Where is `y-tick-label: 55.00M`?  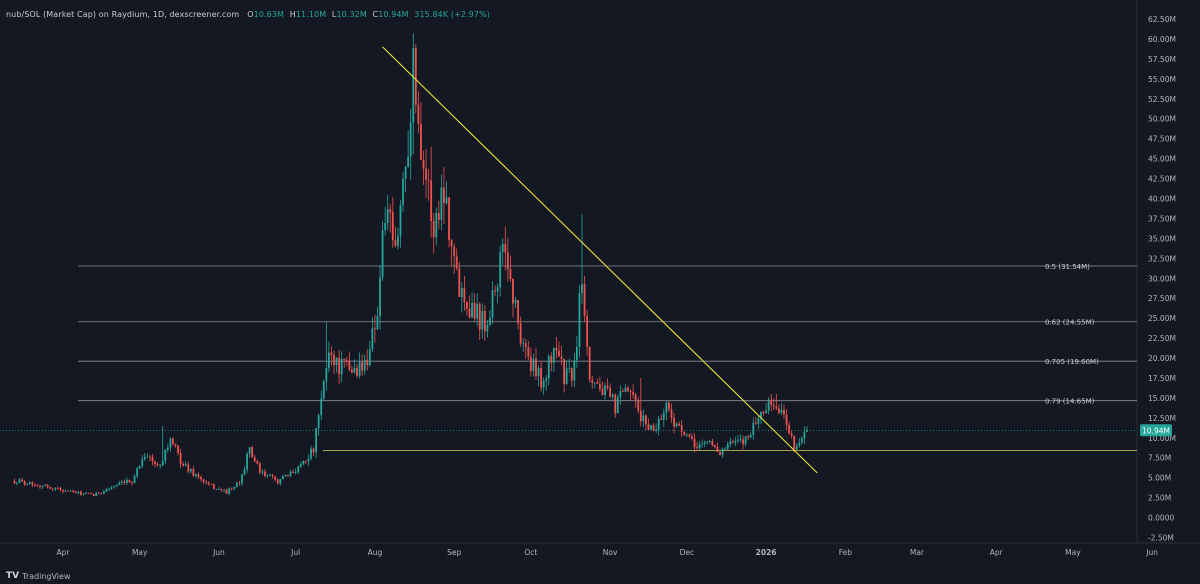 y-tick-label: 55.00M is located at coordinates (1162, 79).